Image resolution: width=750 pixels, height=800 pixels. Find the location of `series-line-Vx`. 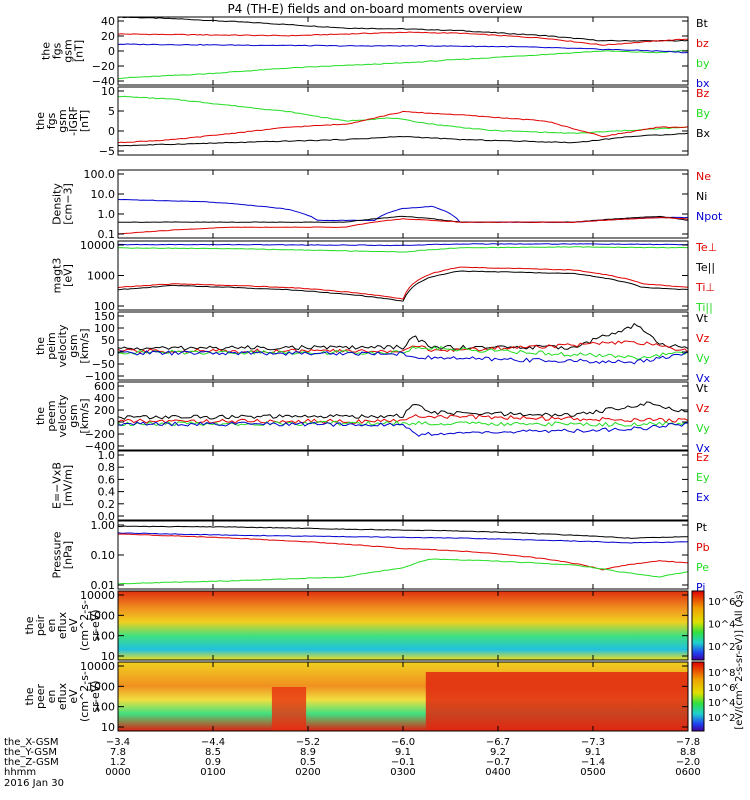

series-line-Vx is located at coordinates (403, 357).